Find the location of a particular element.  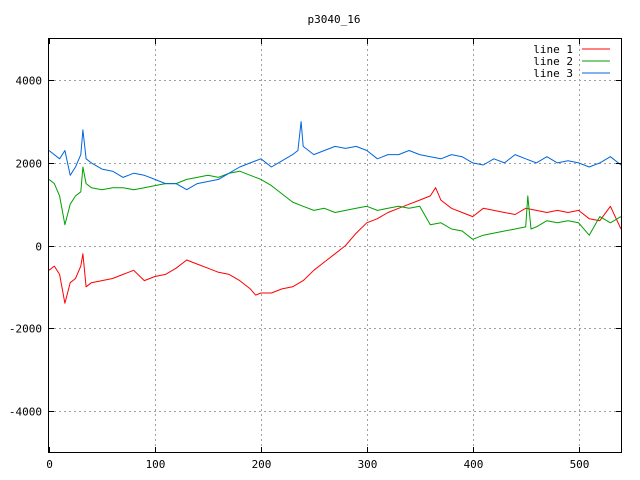

y-tick-label: 4000 is located at coordinates (29, 81).